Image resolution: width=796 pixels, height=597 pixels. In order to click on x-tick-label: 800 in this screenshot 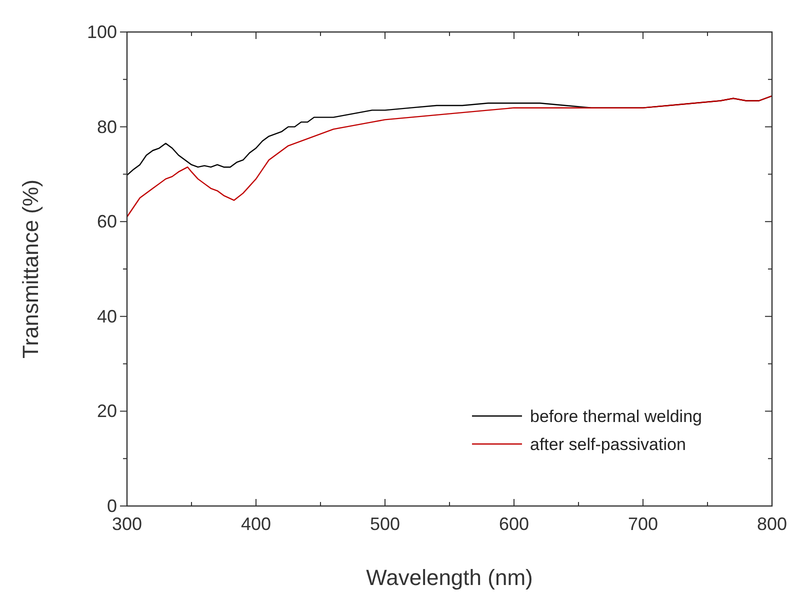, I will do `click(772, 524)`.